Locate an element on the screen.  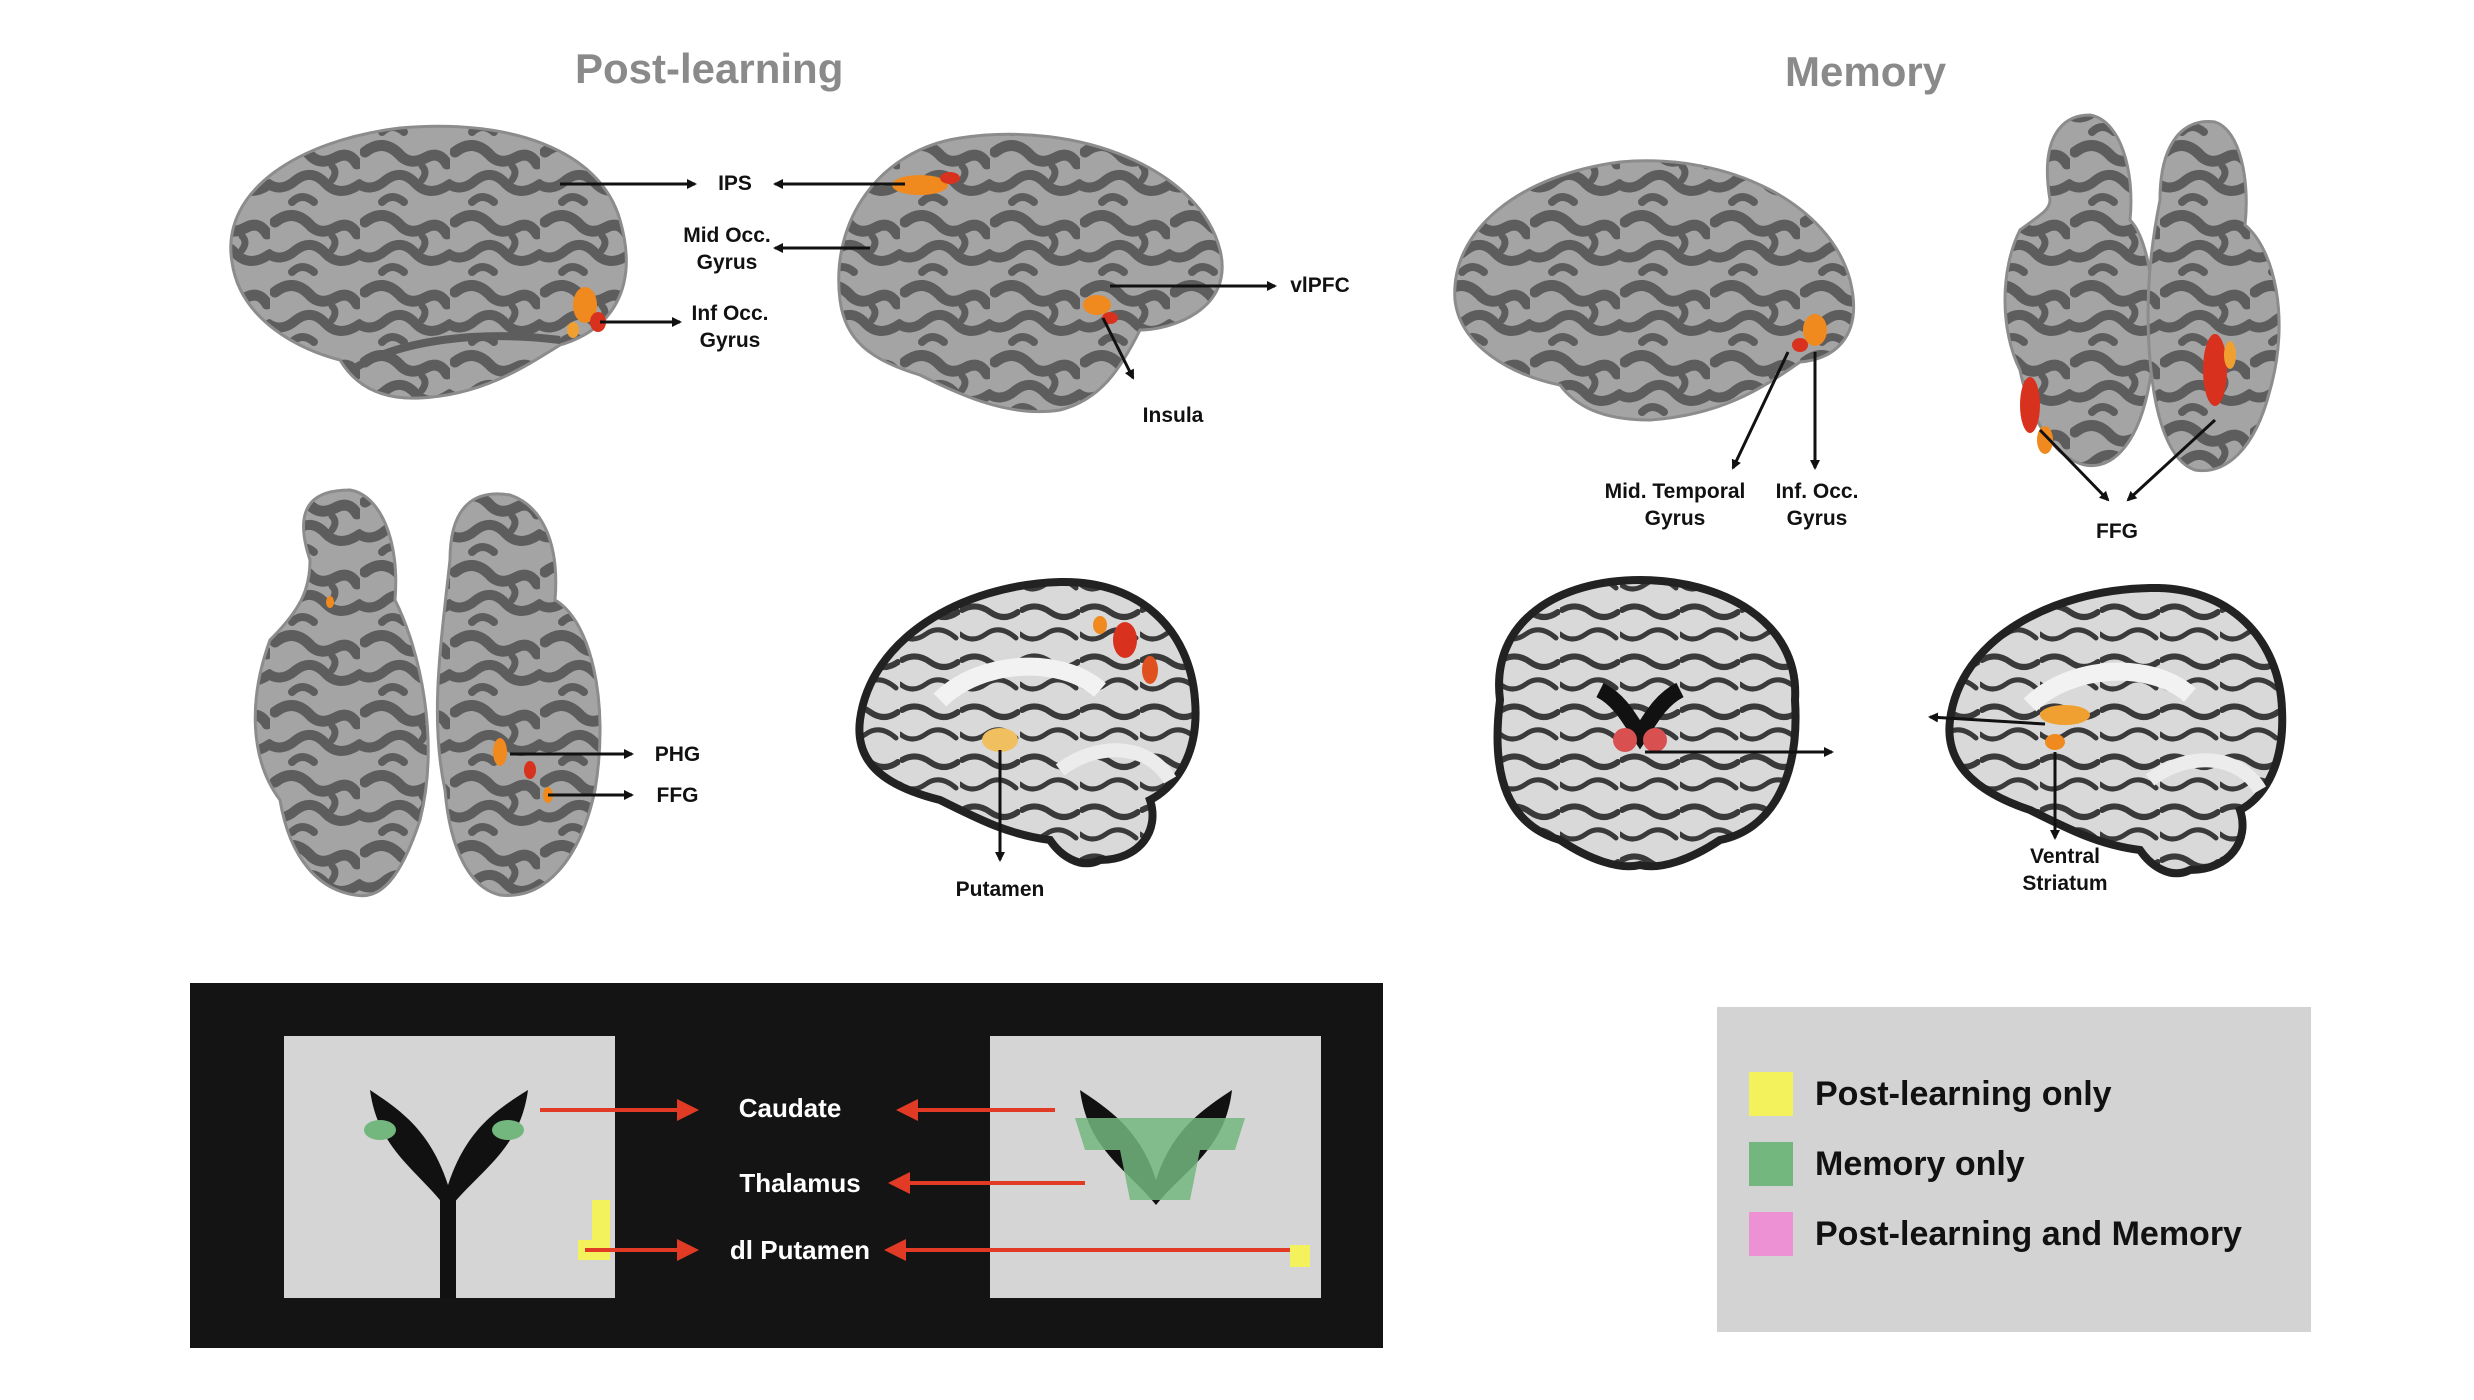
legend-label: Post-learning and Memory is located at coordinates (2028, 1233).